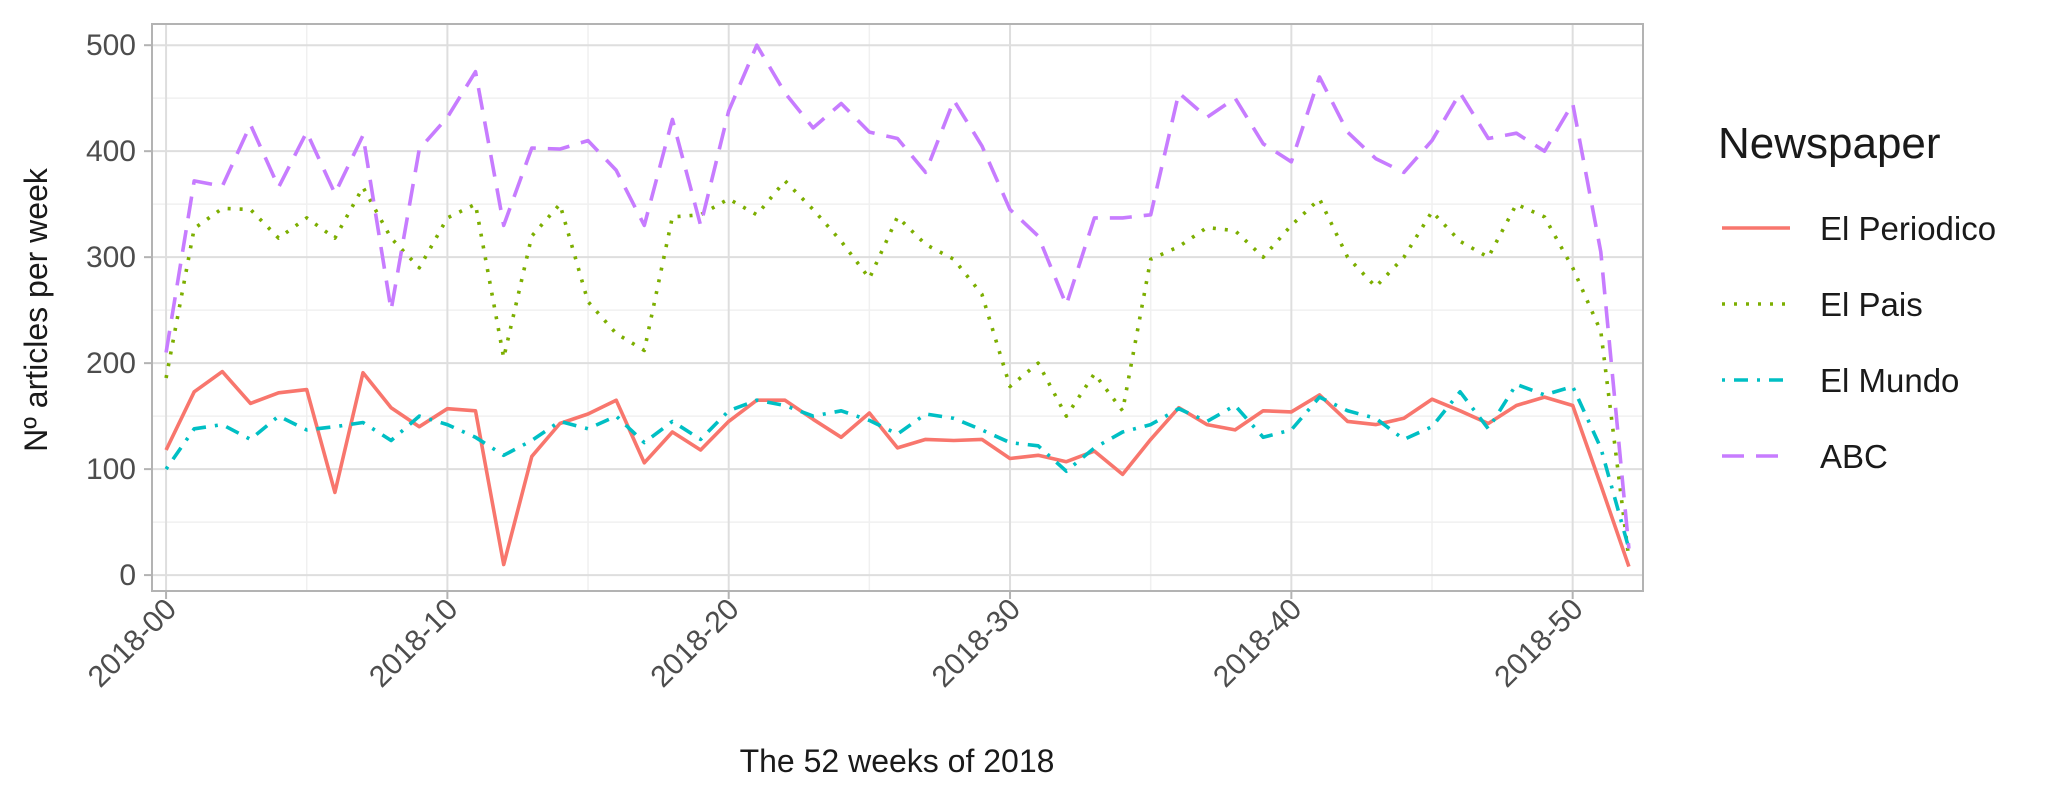  Describe the element at coordinates (1829, 143) in the screenshot. I see `legend-title: Newspaper` at that location.